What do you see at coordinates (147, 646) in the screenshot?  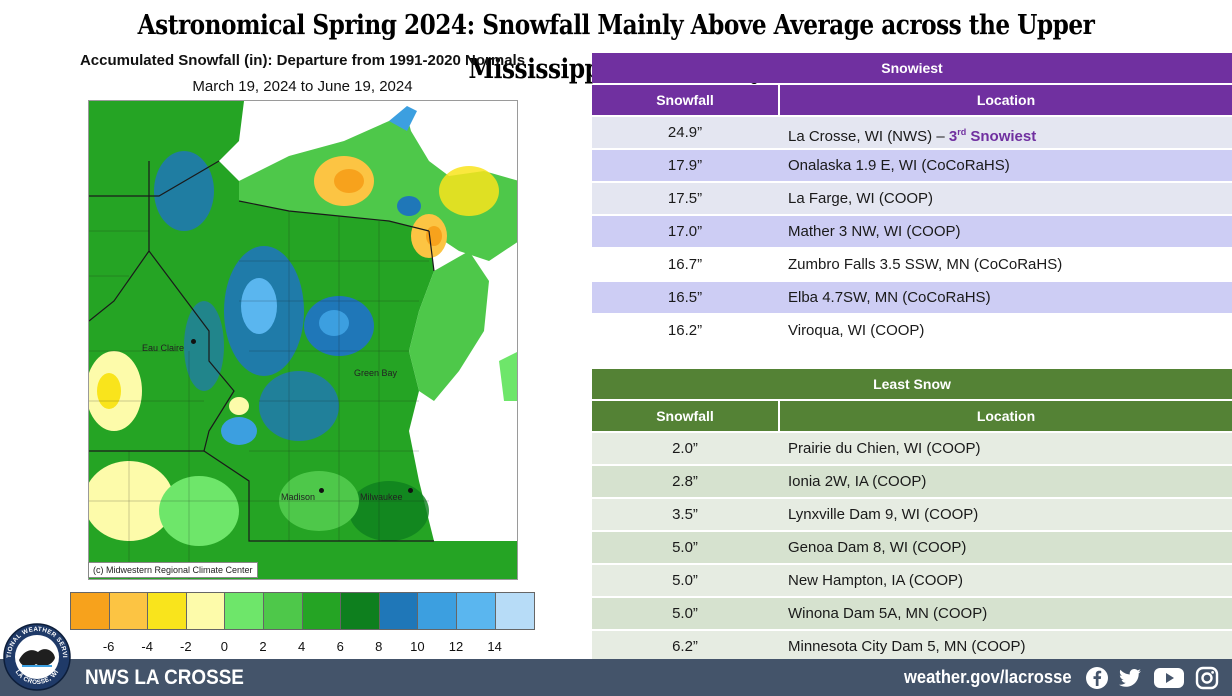 I see `legend-tick-label: -4` at bounding box center [147, 646].